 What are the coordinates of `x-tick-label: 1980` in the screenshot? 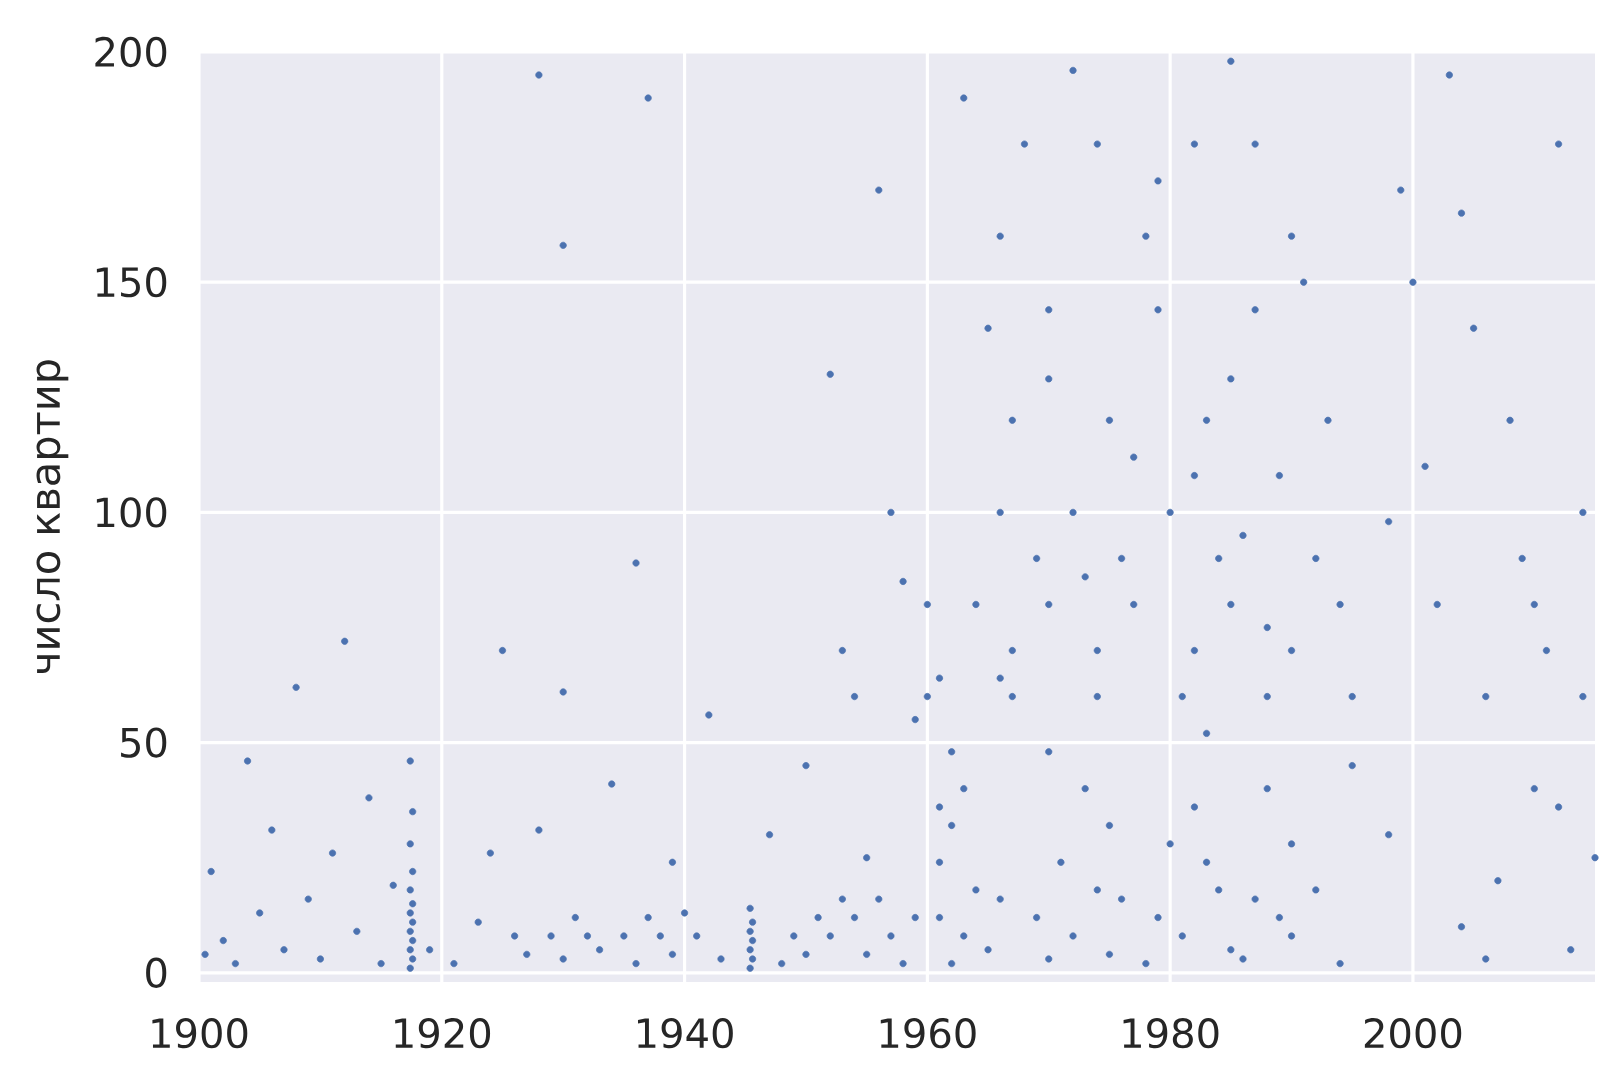 It's located at (1171, 1033).